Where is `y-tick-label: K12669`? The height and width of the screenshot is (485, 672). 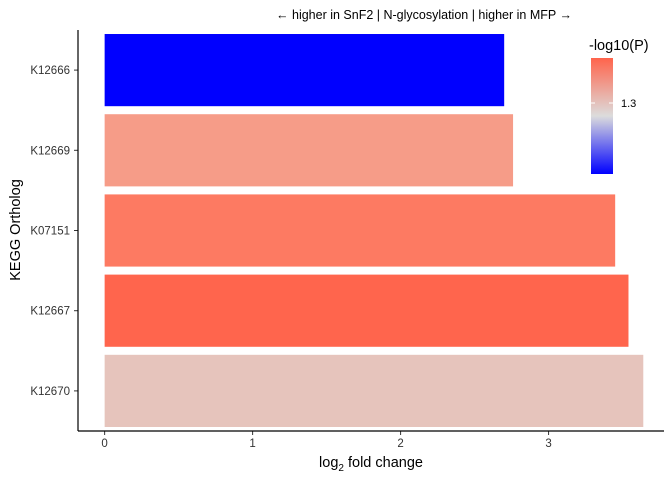
y-tick-label: K12669 is located at coordinates (50, 151).